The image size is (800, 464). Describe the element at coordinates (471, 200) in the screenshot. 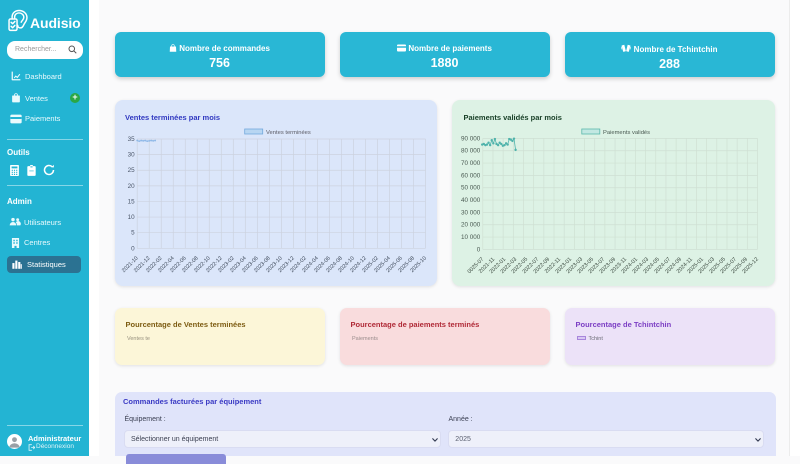

I see `svg-text: 40 000` at that location.